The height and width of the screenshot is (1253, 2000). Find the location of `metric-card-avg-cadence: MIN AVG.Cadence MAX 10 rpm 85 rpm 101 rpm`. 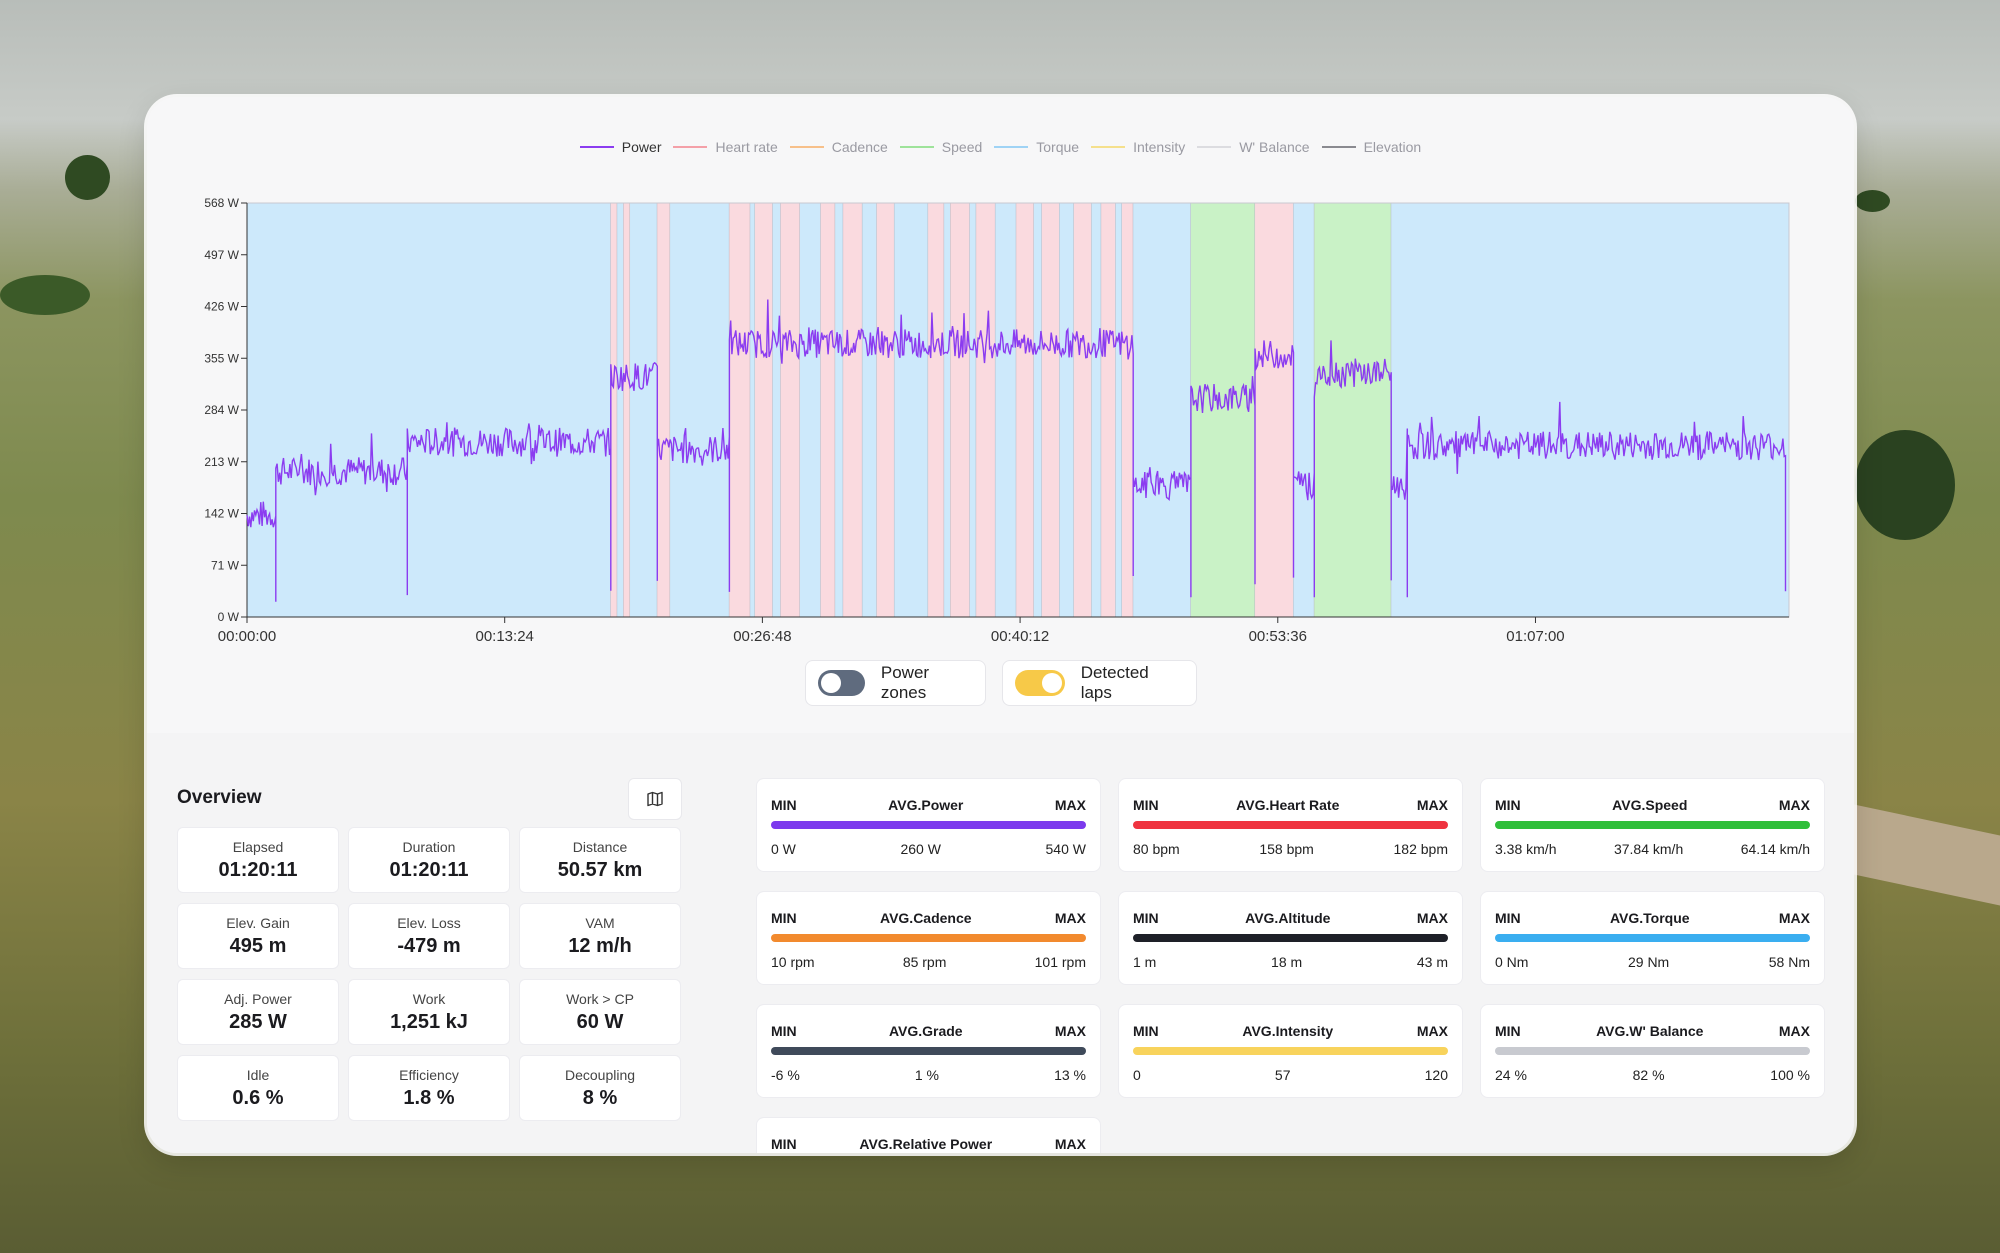

metric-card-avg-cadence: MIN AVG.Cadence MAX 10 rpm 85 rpm 101 rpm is located at coordinates (928, 938).